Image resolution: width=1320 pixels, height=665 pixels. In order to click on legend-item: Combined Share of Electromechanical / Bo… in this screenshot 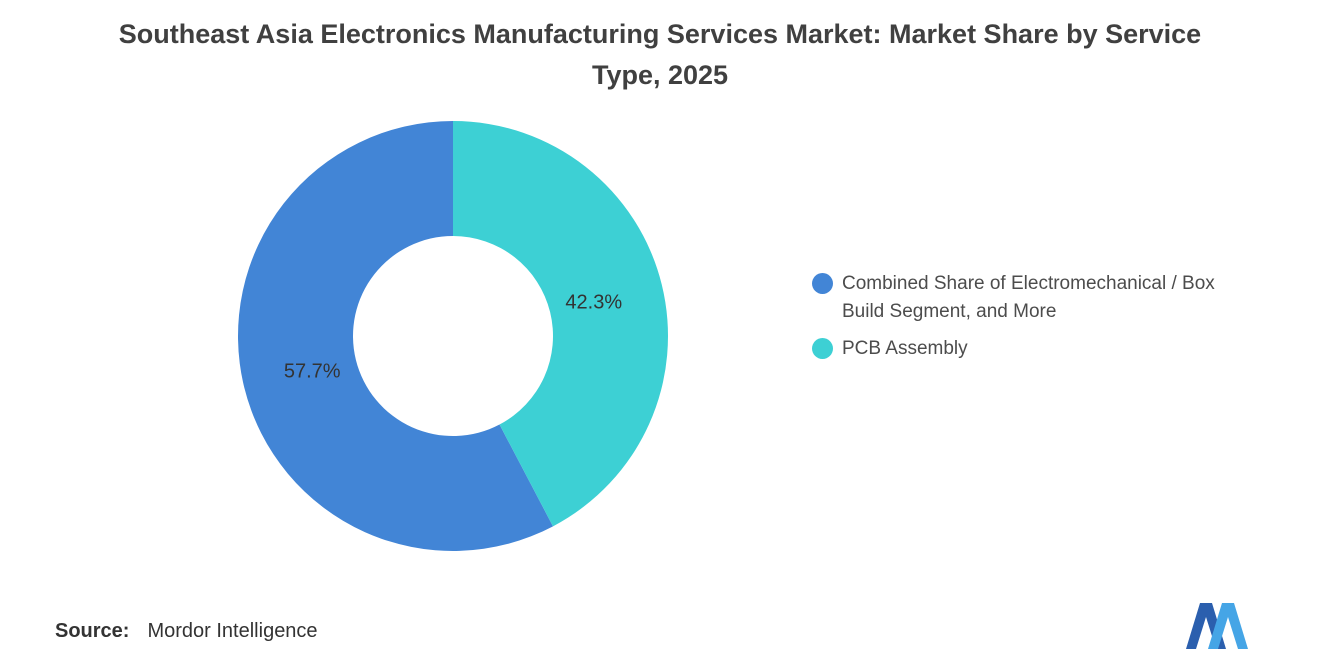, I will do `click(1032, 297)`.